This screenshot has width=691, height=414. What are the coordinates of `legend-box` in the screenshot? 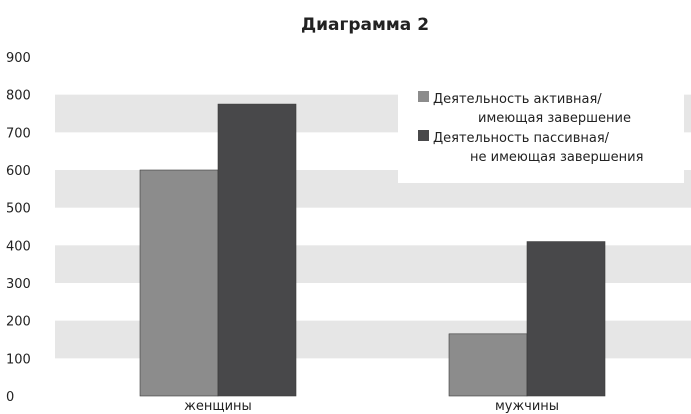 It's located at (541, 129).